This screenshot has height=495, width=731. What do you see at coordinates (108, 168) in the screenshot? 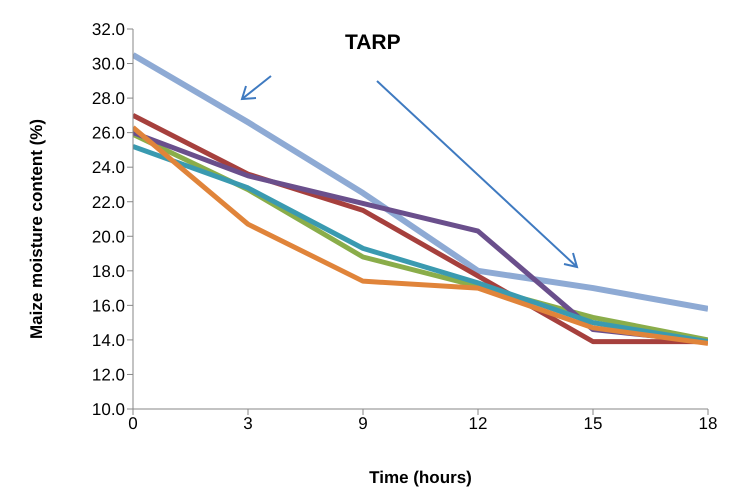
I see `y-tick-label: 24.0` at bounding box center [108, 168].